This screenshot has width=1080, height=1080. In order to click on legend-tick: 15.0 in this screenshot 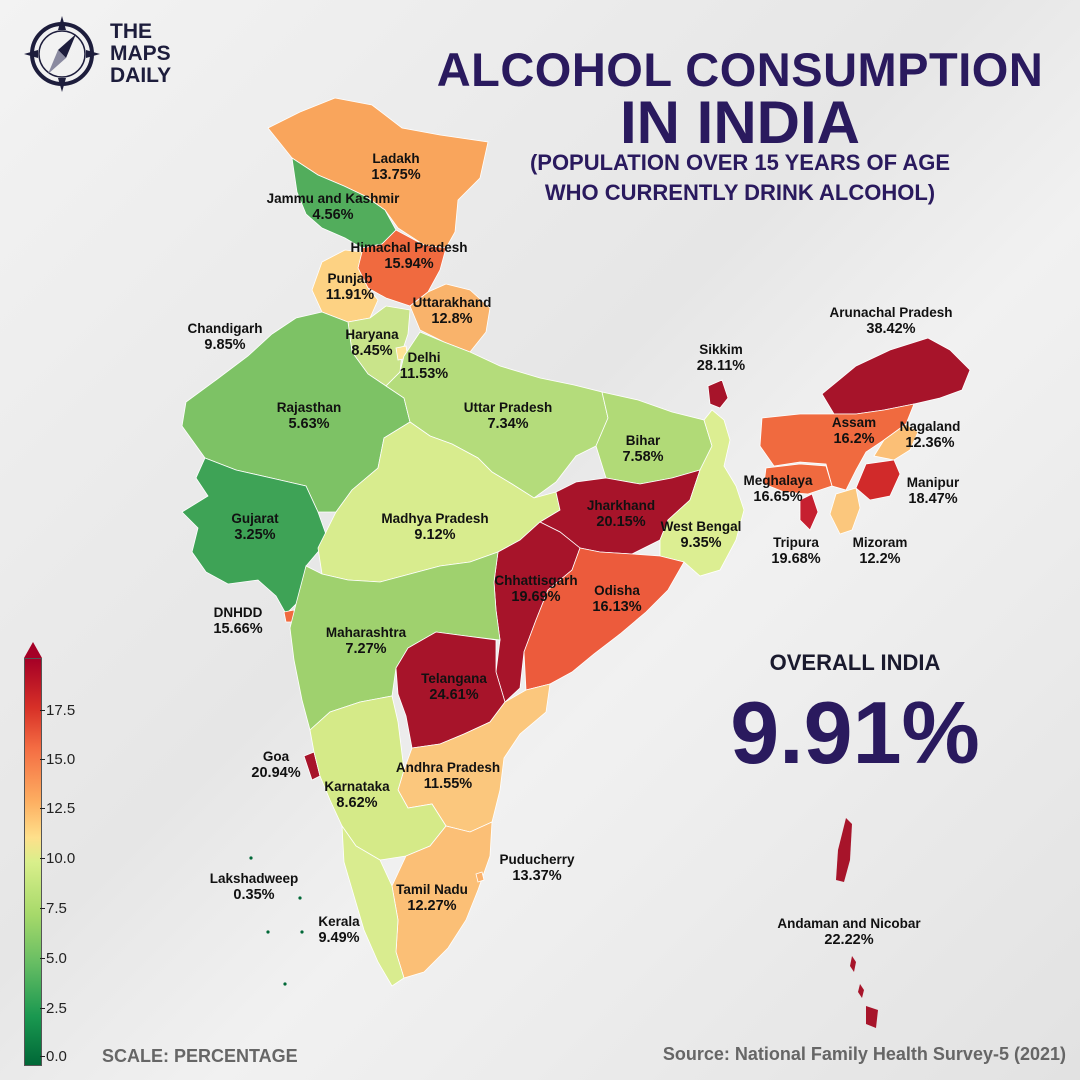, I will do `click(57, 759)`.